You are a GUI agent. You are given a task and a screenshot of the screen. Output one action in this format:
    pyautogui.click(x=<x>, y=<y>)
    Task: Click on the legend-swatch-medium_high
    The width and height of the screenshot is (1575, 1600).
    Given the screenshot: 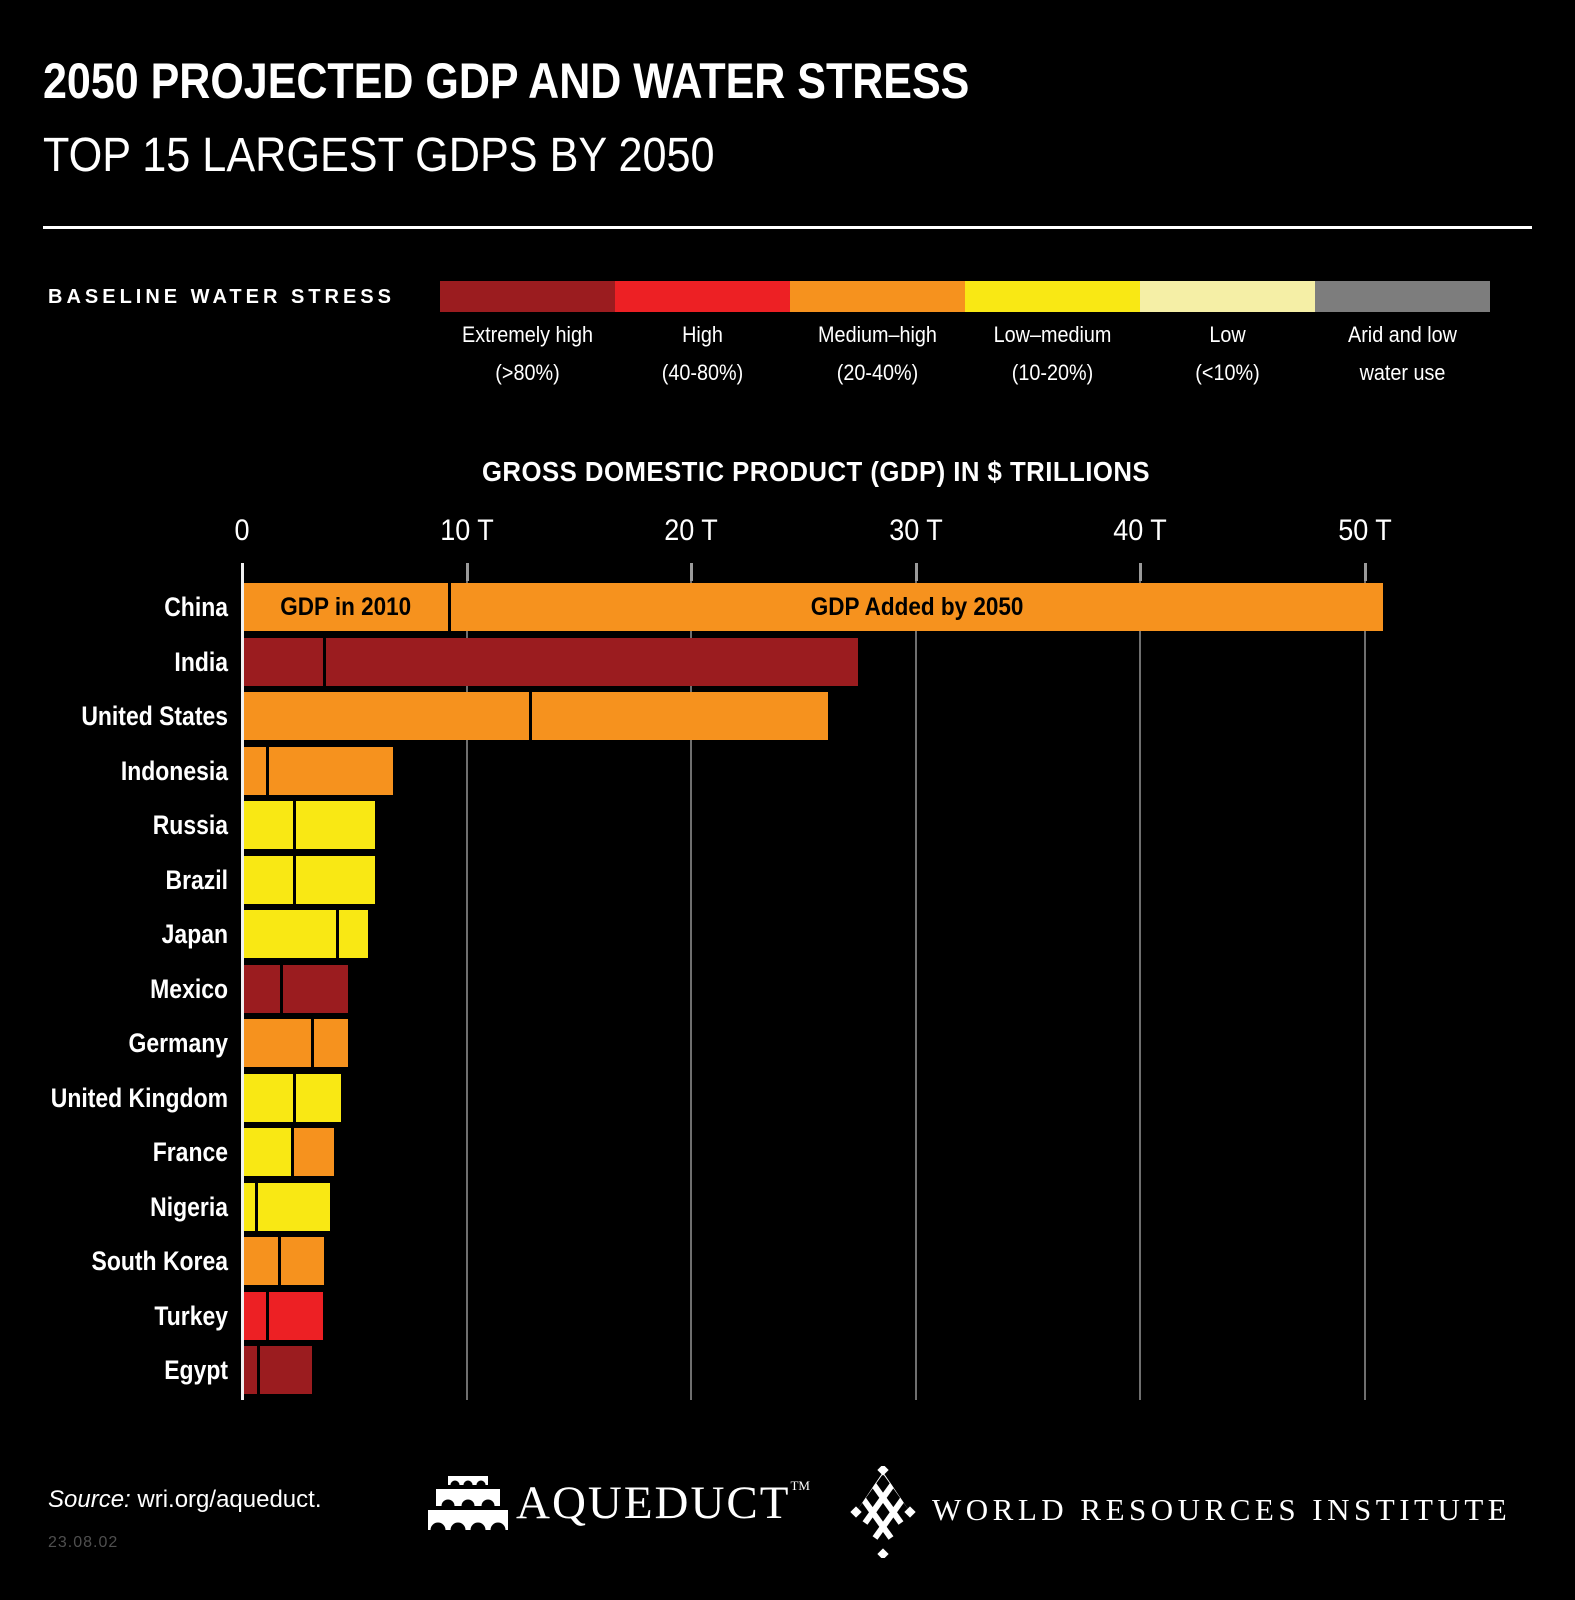 What is the action you would take?
    pyautogui.click(x=877, y=296)
    